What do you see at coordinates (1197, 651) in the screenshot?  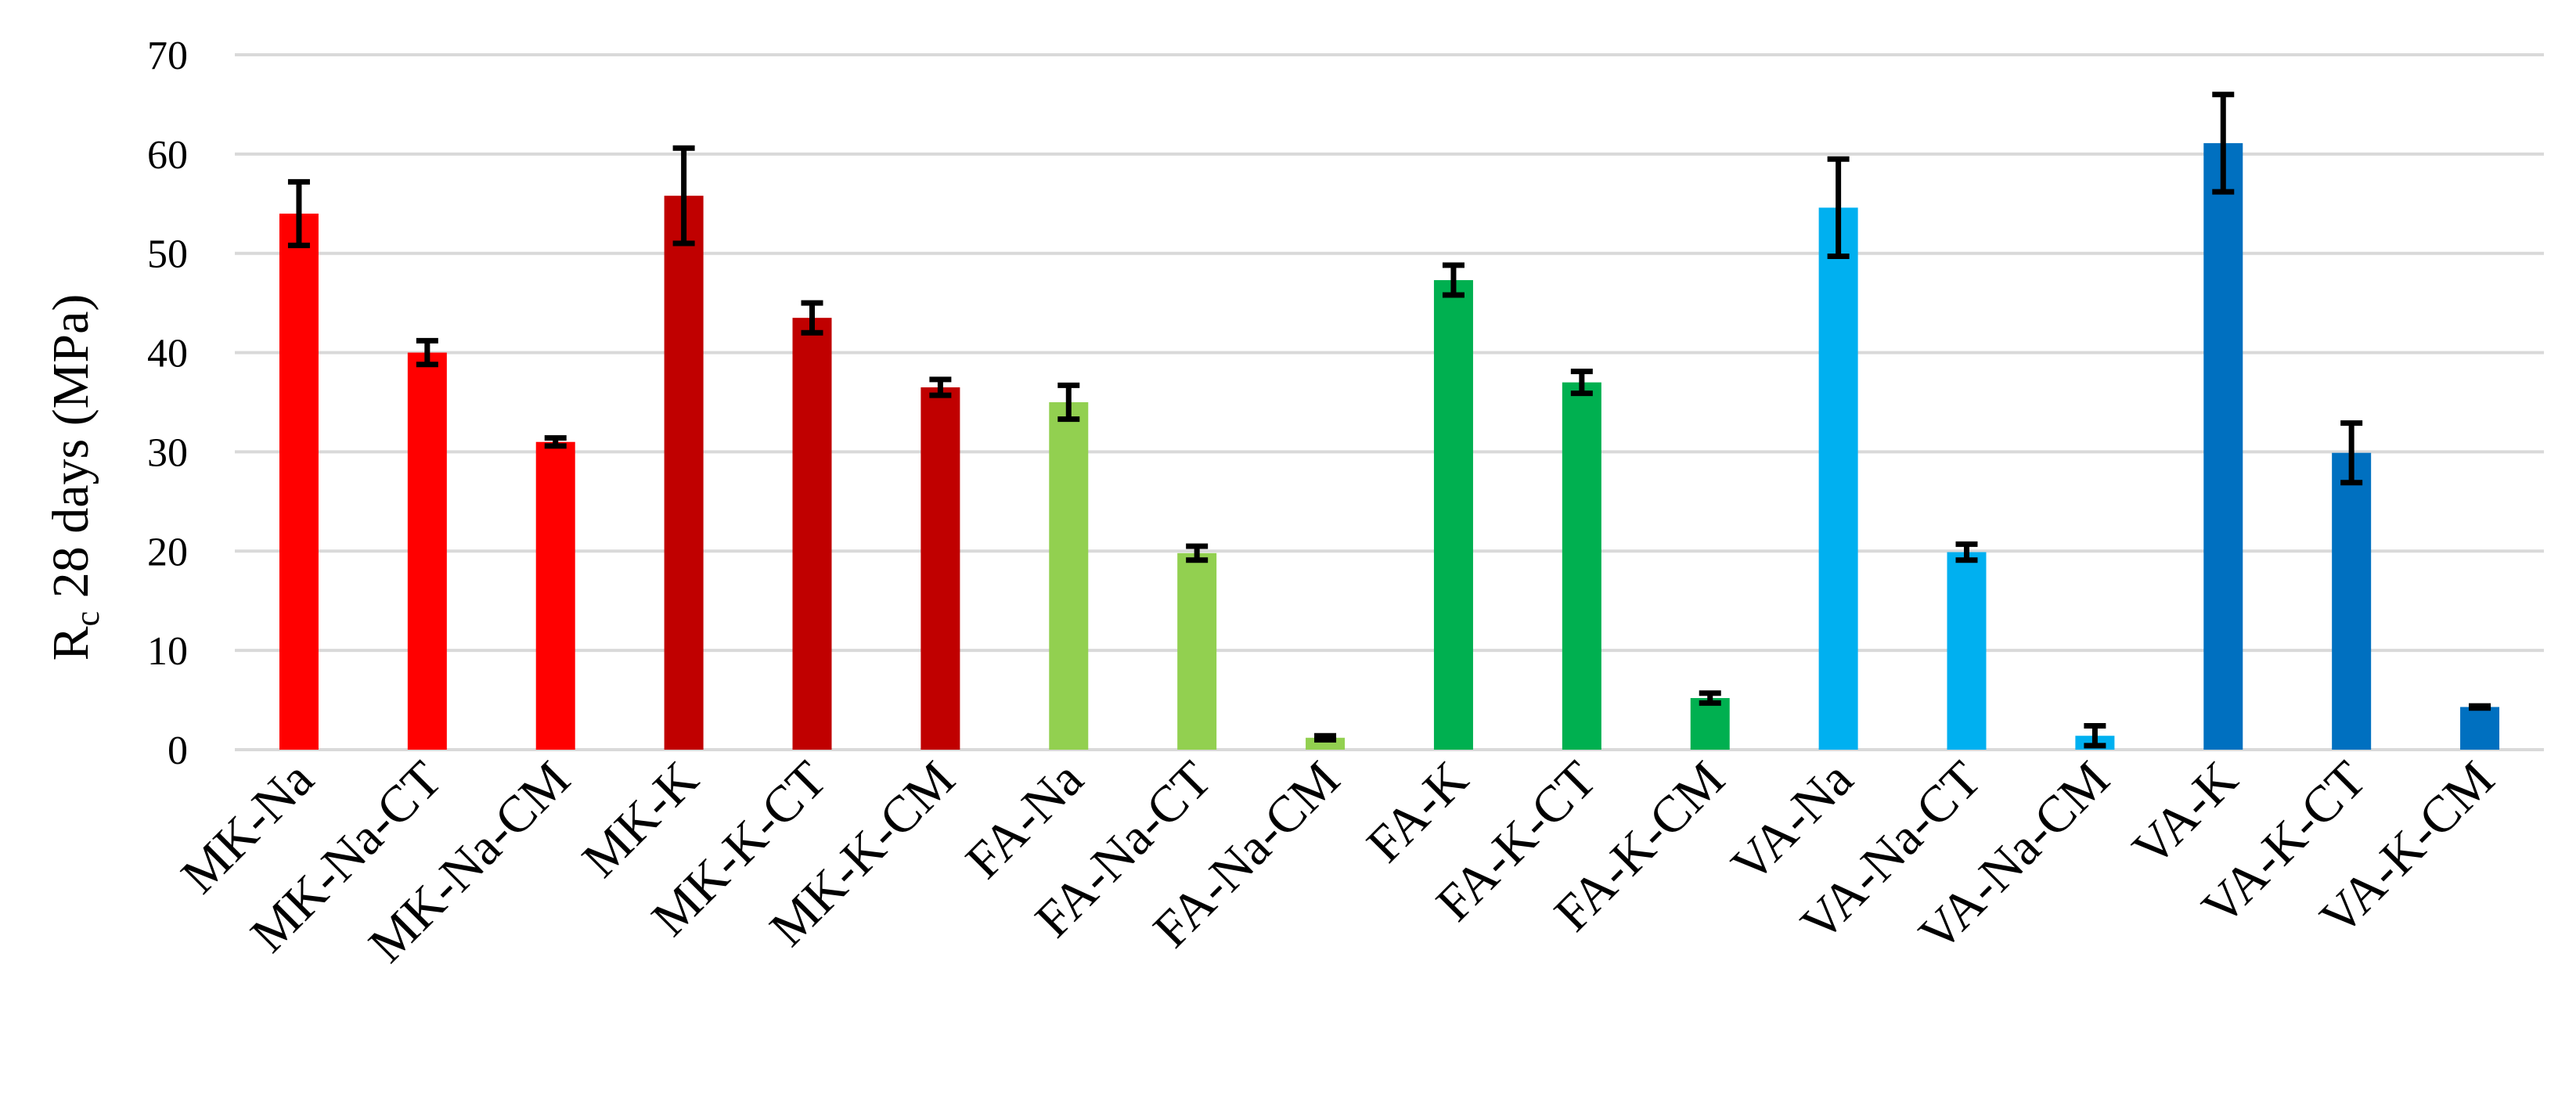 I see `bar-fa-na-ct` at bounding box center [1197, 651].